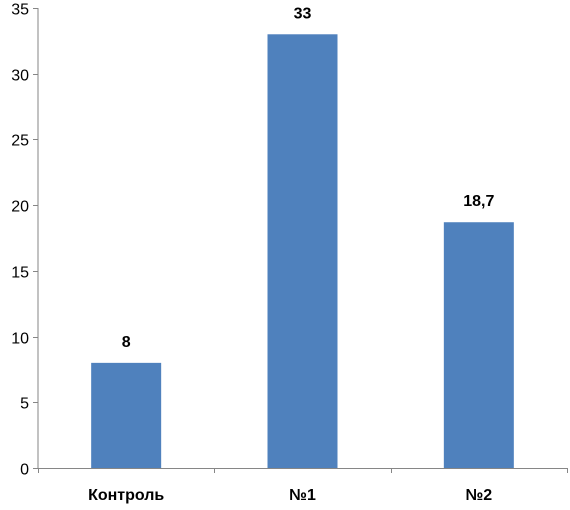 This screenshot has height=510, width=570. Describe the element at coordinates (302, 495) in the screenshot. I see `x-category-label: №1` at that location.